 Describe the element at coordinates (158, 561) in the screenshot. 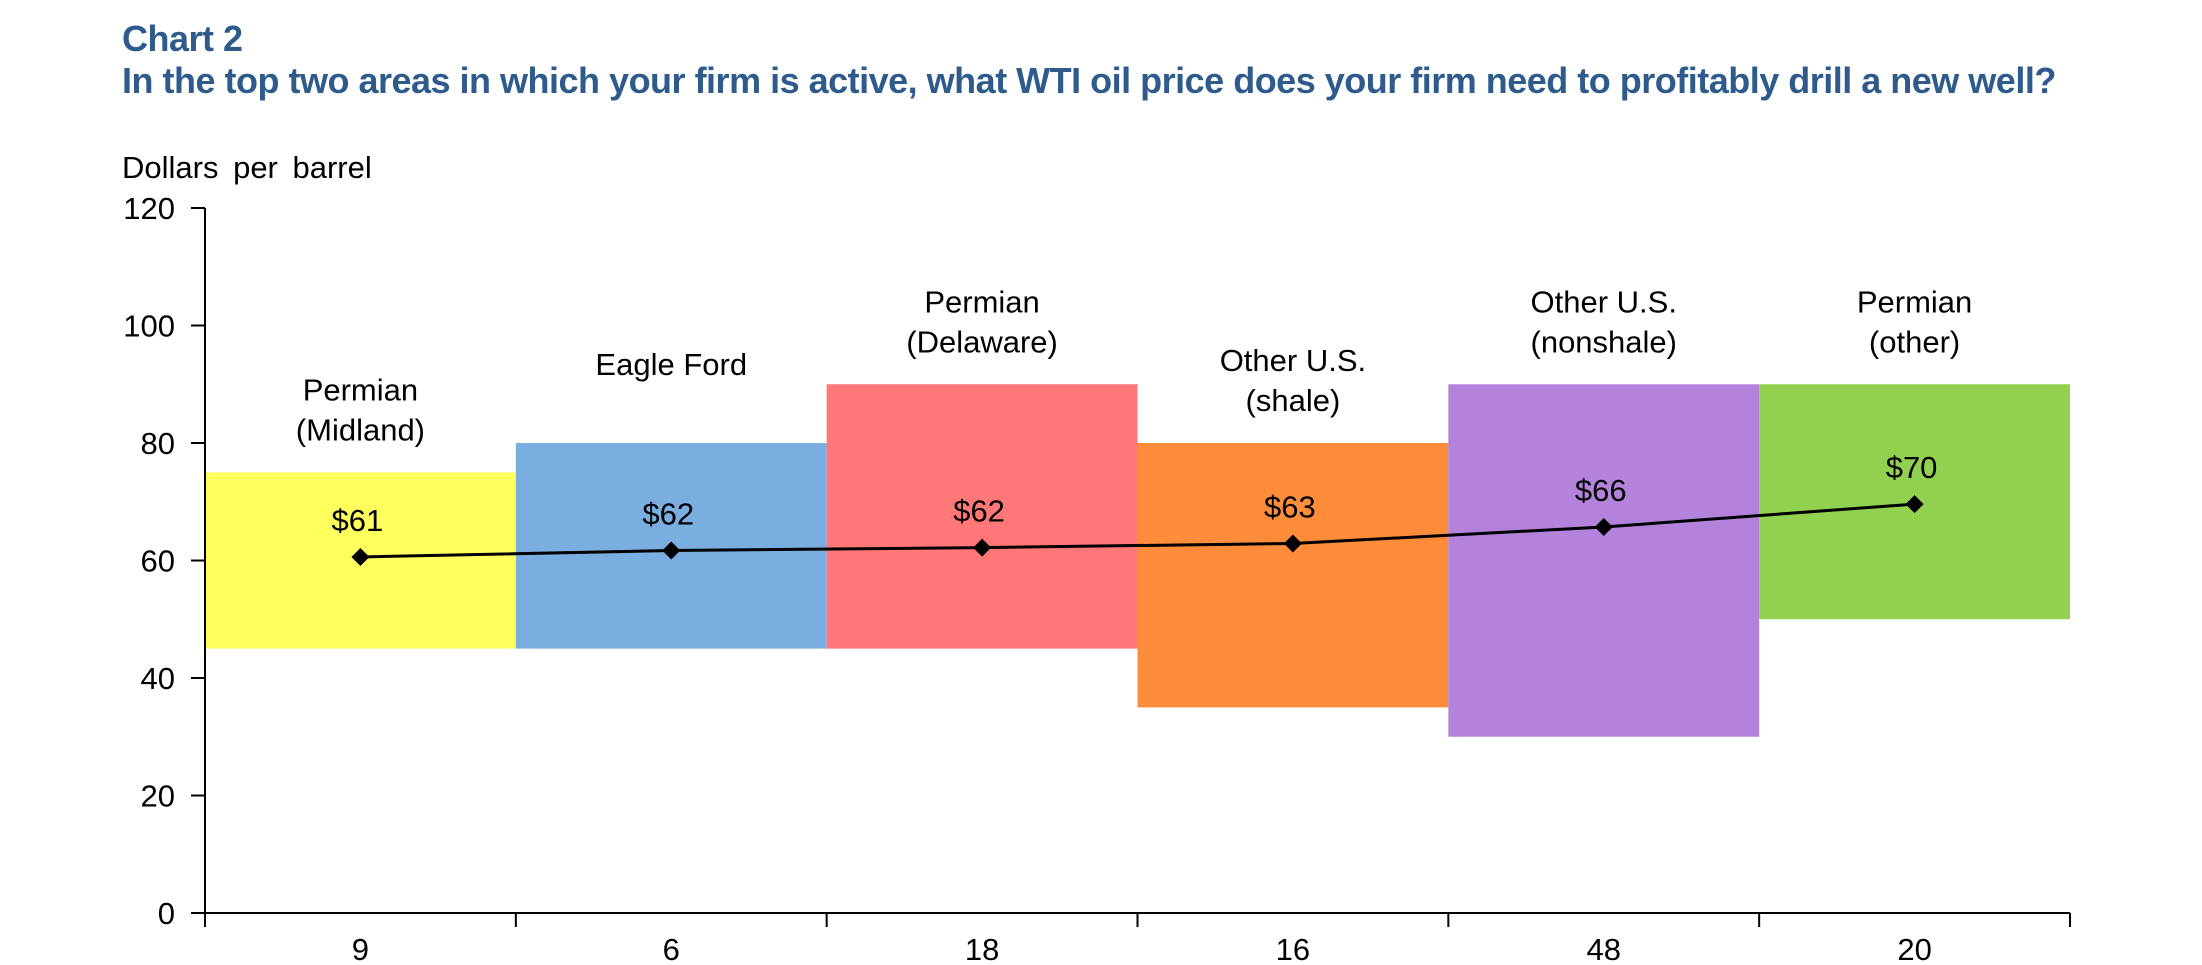

I see `y-tick-label: 60` at that location.